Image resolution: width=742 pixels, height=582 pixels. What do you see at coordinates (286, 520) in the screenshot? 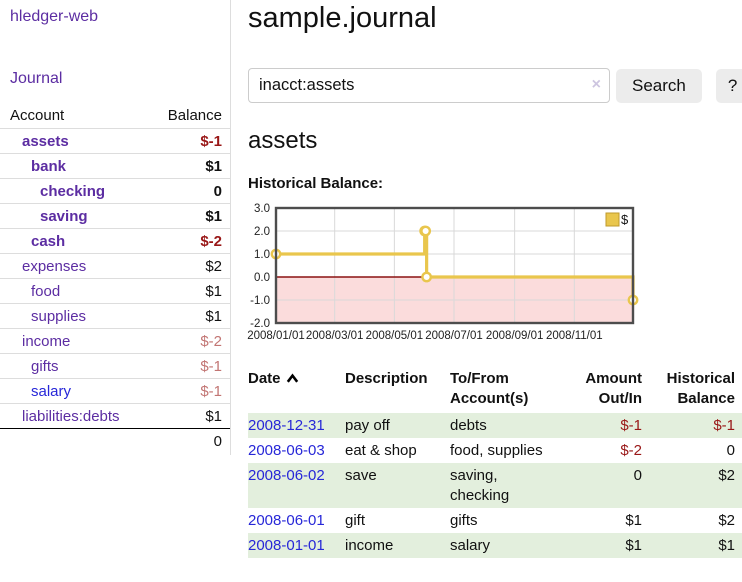
I see `register-date-link: 2008-06-01` at bounding box center [286, 520].